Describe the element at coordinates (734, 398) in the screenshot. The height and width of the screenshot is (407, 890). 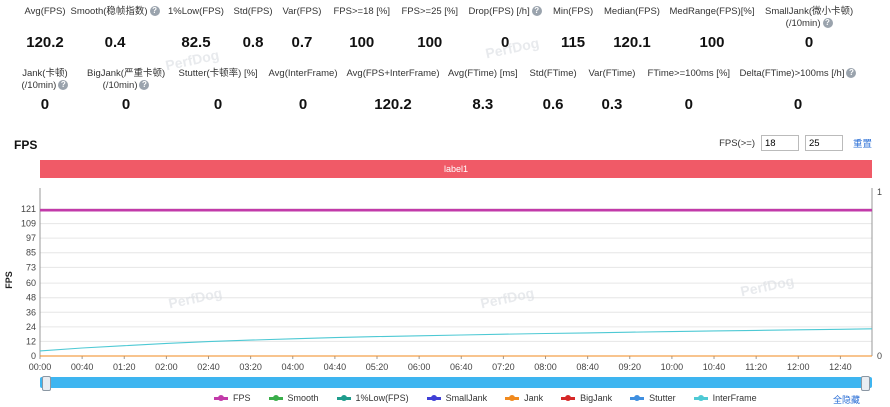
I see `legend-label: InterFrame` at that location.